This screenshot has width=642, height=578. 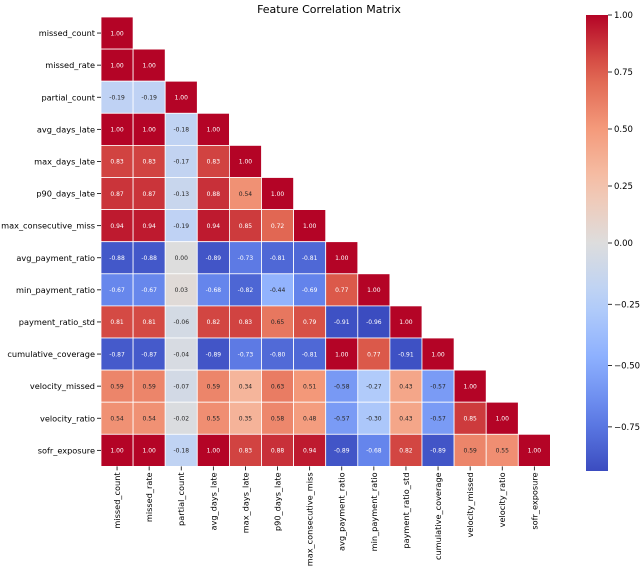 What do you see at coordinates (470, 504) in the screenshot?
I see `x-tick-label: velocity_missed` at bounding box center [470, 504].